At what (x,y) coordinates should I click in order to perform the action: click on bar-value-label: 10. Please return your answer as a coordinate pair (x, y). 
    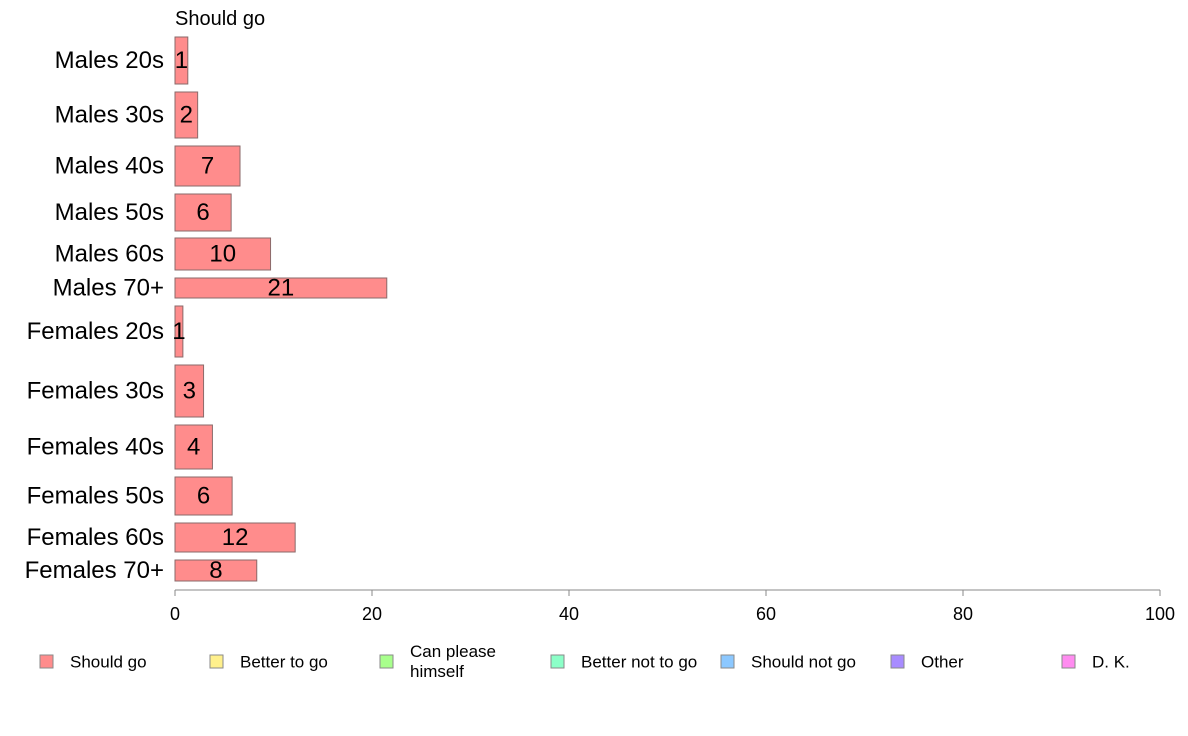
    Looking at the image, I should click on (222, 254).